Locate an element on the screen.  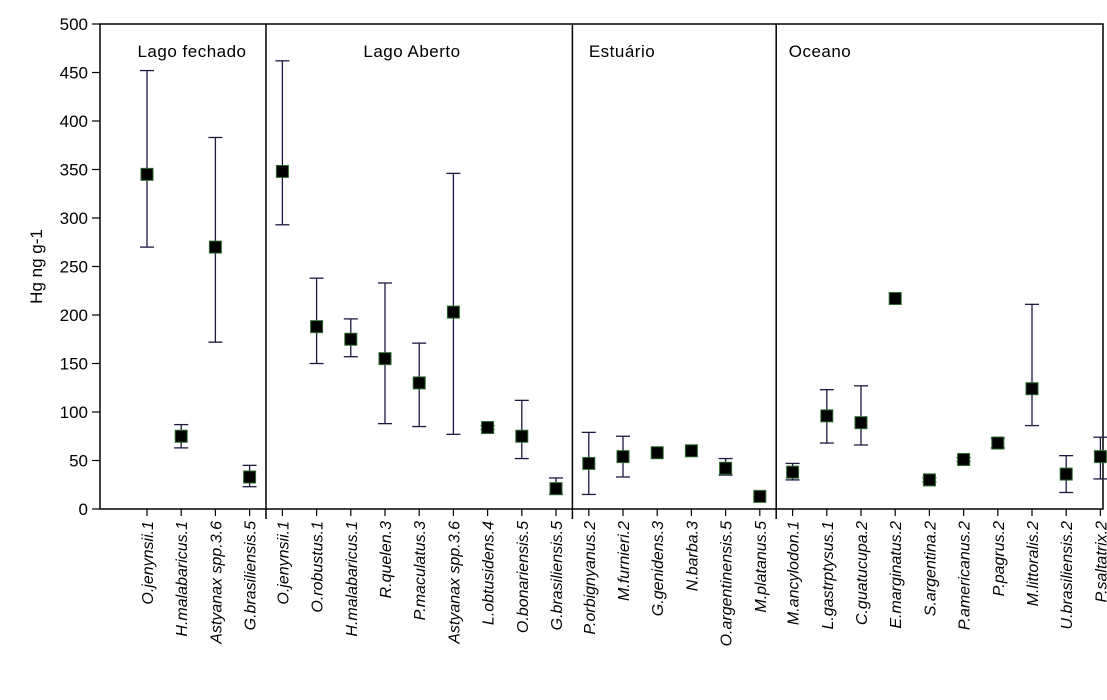
y-tick-label: 150 is located at coordinates (74, 364).